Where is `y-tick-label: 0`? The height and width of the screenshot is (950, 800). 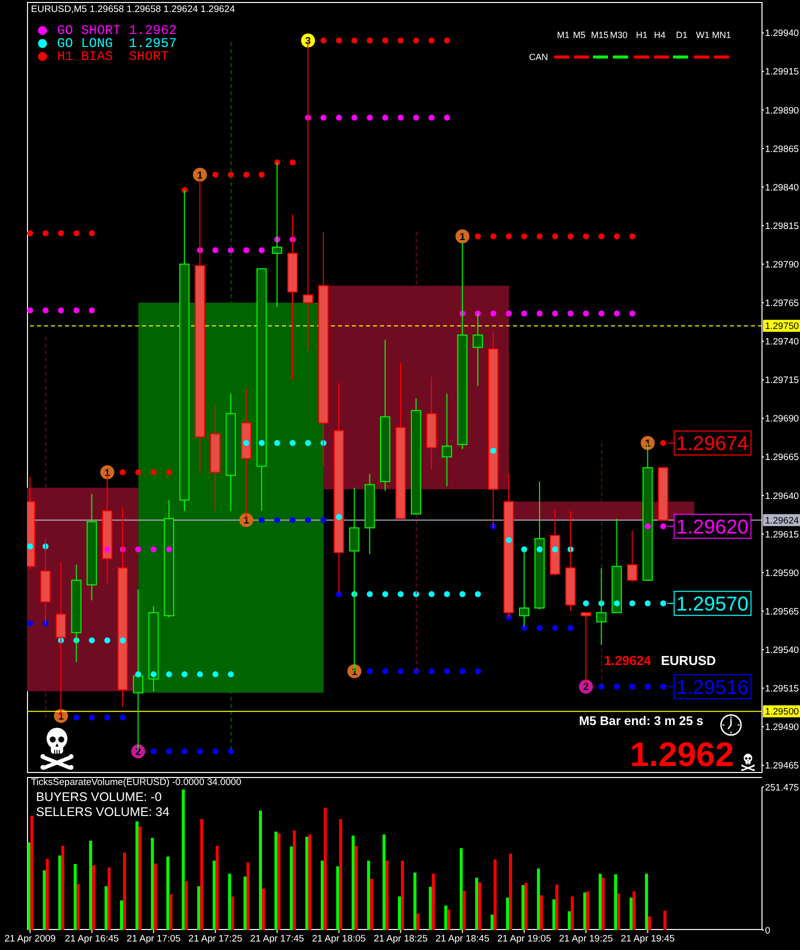
y-tick-label: 0 is located at coordinates (767, 930).